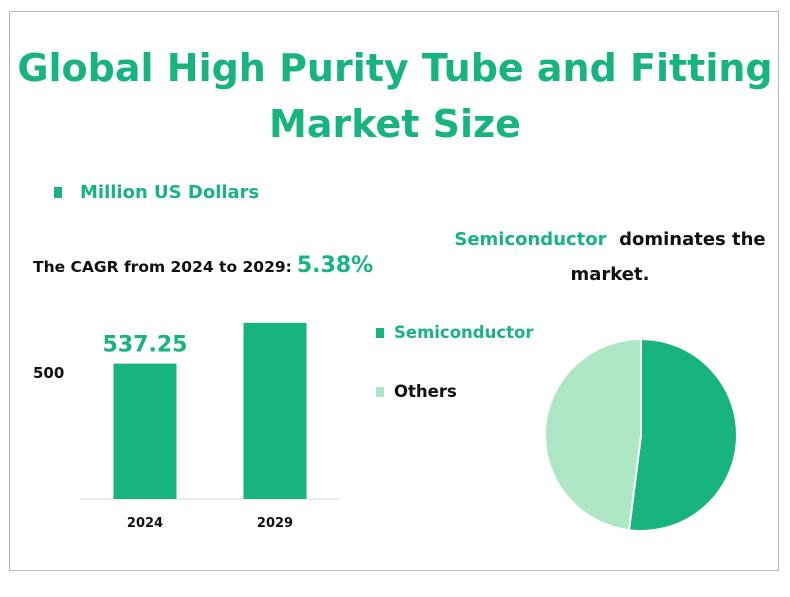 The image size is (790, 597). Describe the element at coordinates (145, 431) in the screenshot. I see `bar-2024` at that location.